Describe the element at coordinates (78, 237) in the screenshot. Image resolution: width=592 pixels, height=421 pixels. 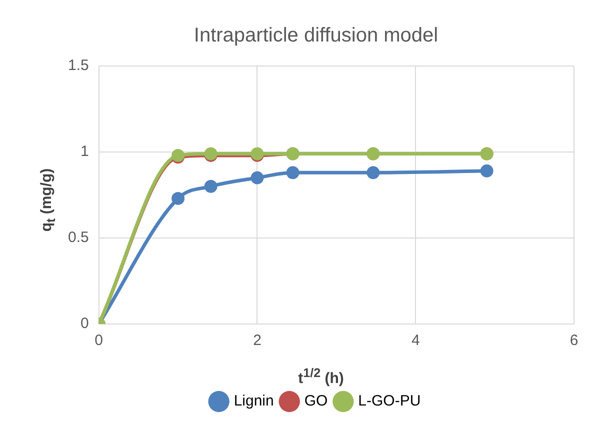
I see `y-tick-label: 0.5` at that location.